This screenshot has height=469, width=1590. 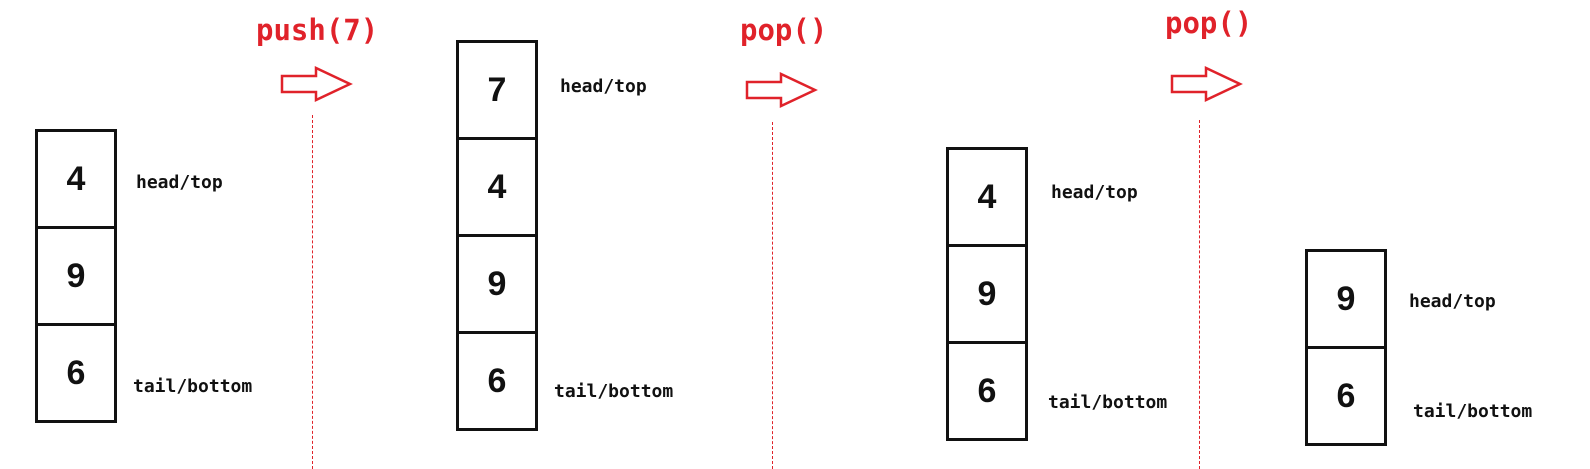 What do you see at coordinates (193, 386) in the screenshot?
I see `stack-1-bottom-label: tail/bottom` at bounding box center [193, 386].